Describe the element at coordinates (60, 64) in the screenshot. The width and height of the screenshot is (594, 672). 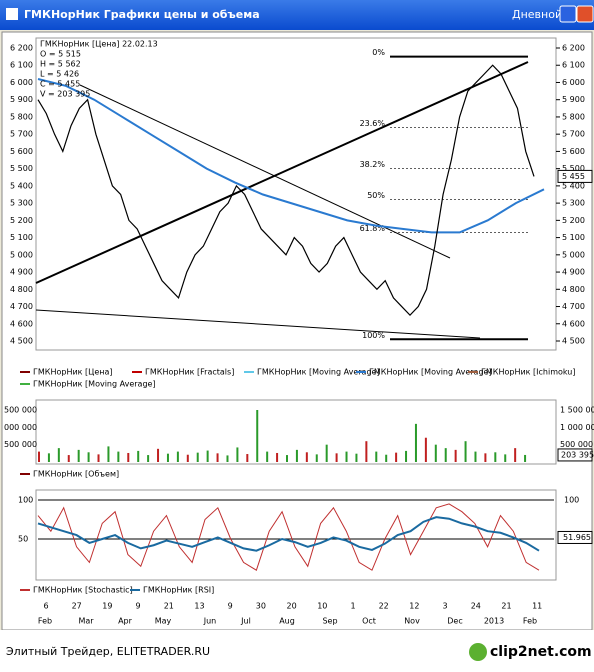
I see `info-text: H = 5 562` at that location.